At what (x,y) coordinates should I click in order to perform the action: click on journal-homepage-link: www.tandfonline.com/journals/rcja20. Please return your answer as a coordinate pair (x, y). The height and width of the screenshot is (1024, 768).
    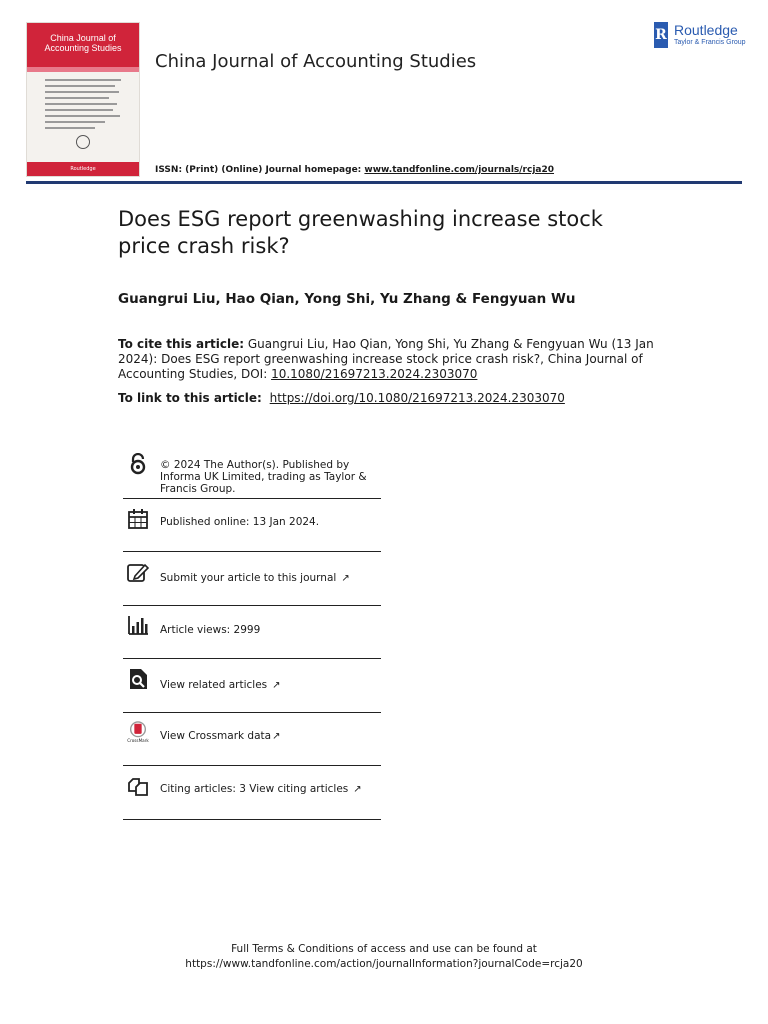
    Looking at the image, I should click on (459, 170).